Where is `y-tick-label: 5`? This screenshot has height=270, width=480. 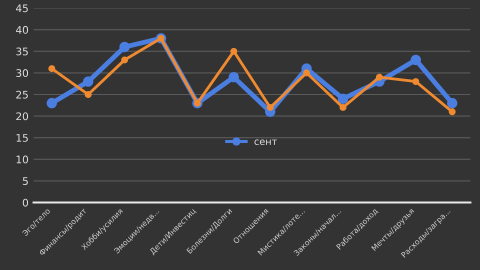 y-tick-label: 5 is located at coordinates (25, 181).